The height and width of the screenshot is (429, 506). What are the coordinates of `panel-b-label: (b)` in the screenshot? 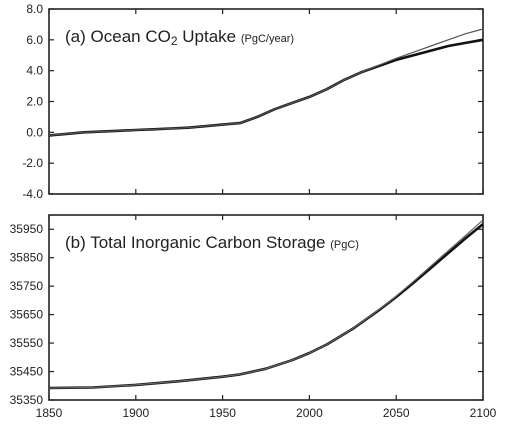 It's located at (75, 242).